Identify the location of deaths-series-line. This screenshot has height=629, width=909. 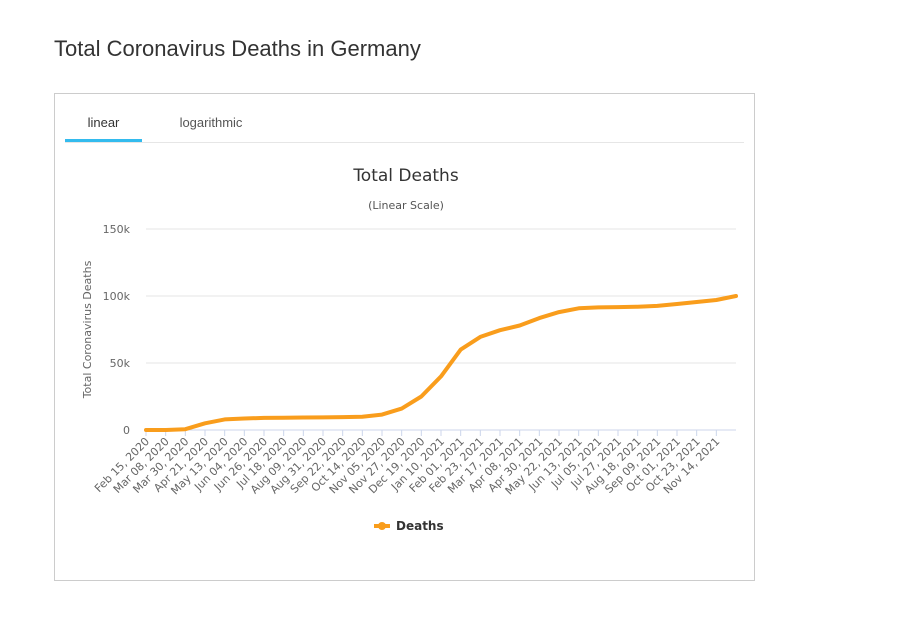
(441, 363).